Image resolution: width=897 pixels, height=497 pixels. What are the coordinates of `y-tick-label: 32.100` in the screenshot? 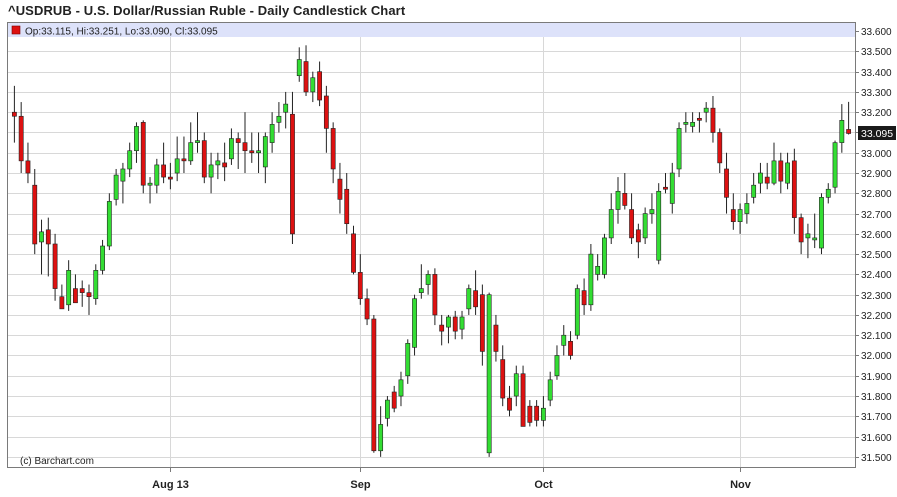 It's located at (876, 336).